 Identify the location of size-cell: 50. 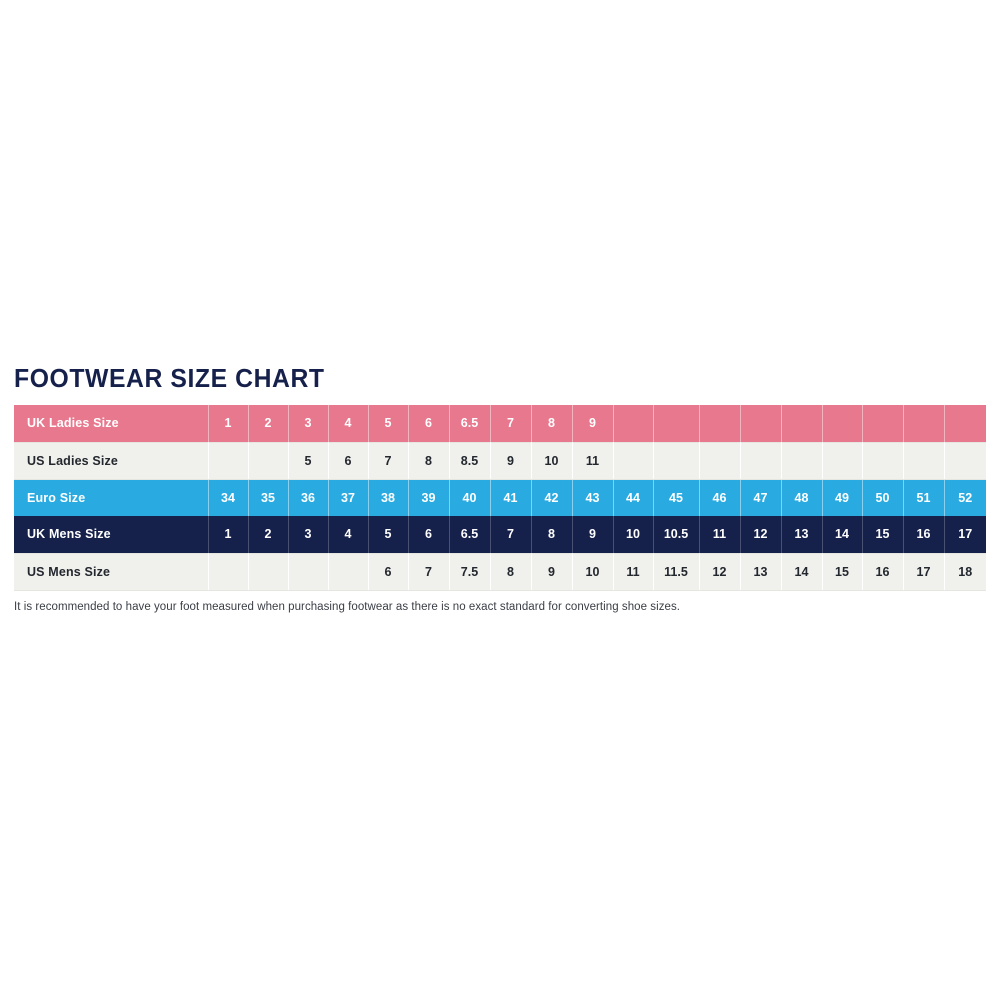
(883, 497).